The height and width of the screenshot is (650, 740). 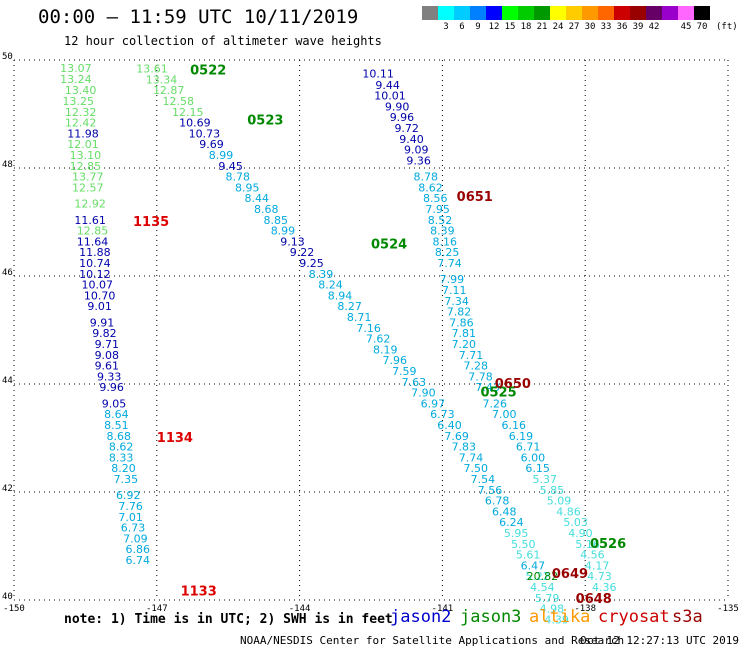 What do you see at coordinates (686, 27) in the screenshot?
I see `color-scale-label: 45` at bounding box center [686, 27].